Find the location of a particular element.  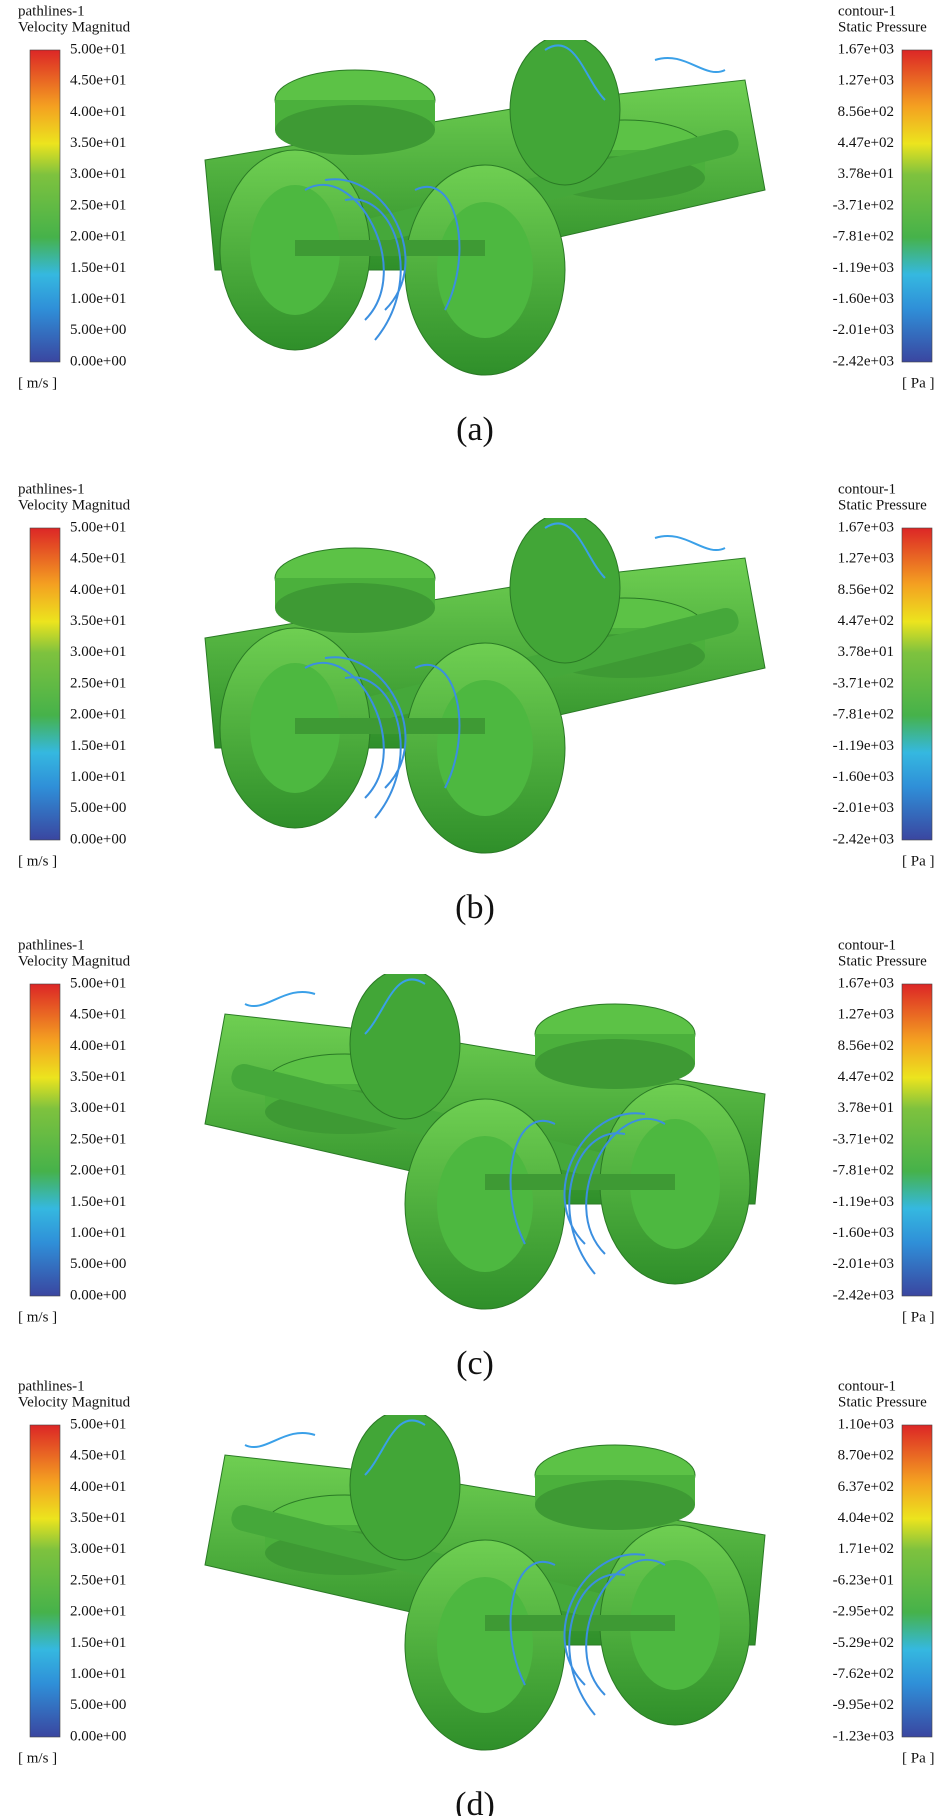

colorbar-tick-label: -1.19e+03 is located at coordinates (863, 268).